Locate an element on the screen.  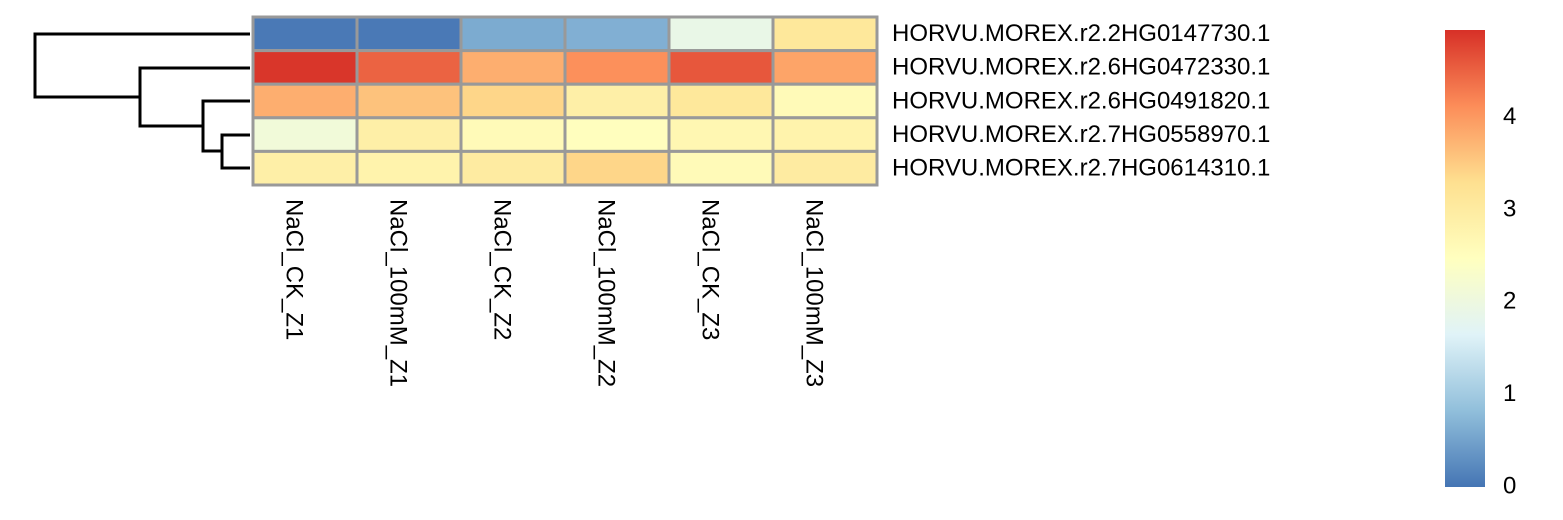
colorbar-tick-label: 3 is located at coordinates (1509, 208).